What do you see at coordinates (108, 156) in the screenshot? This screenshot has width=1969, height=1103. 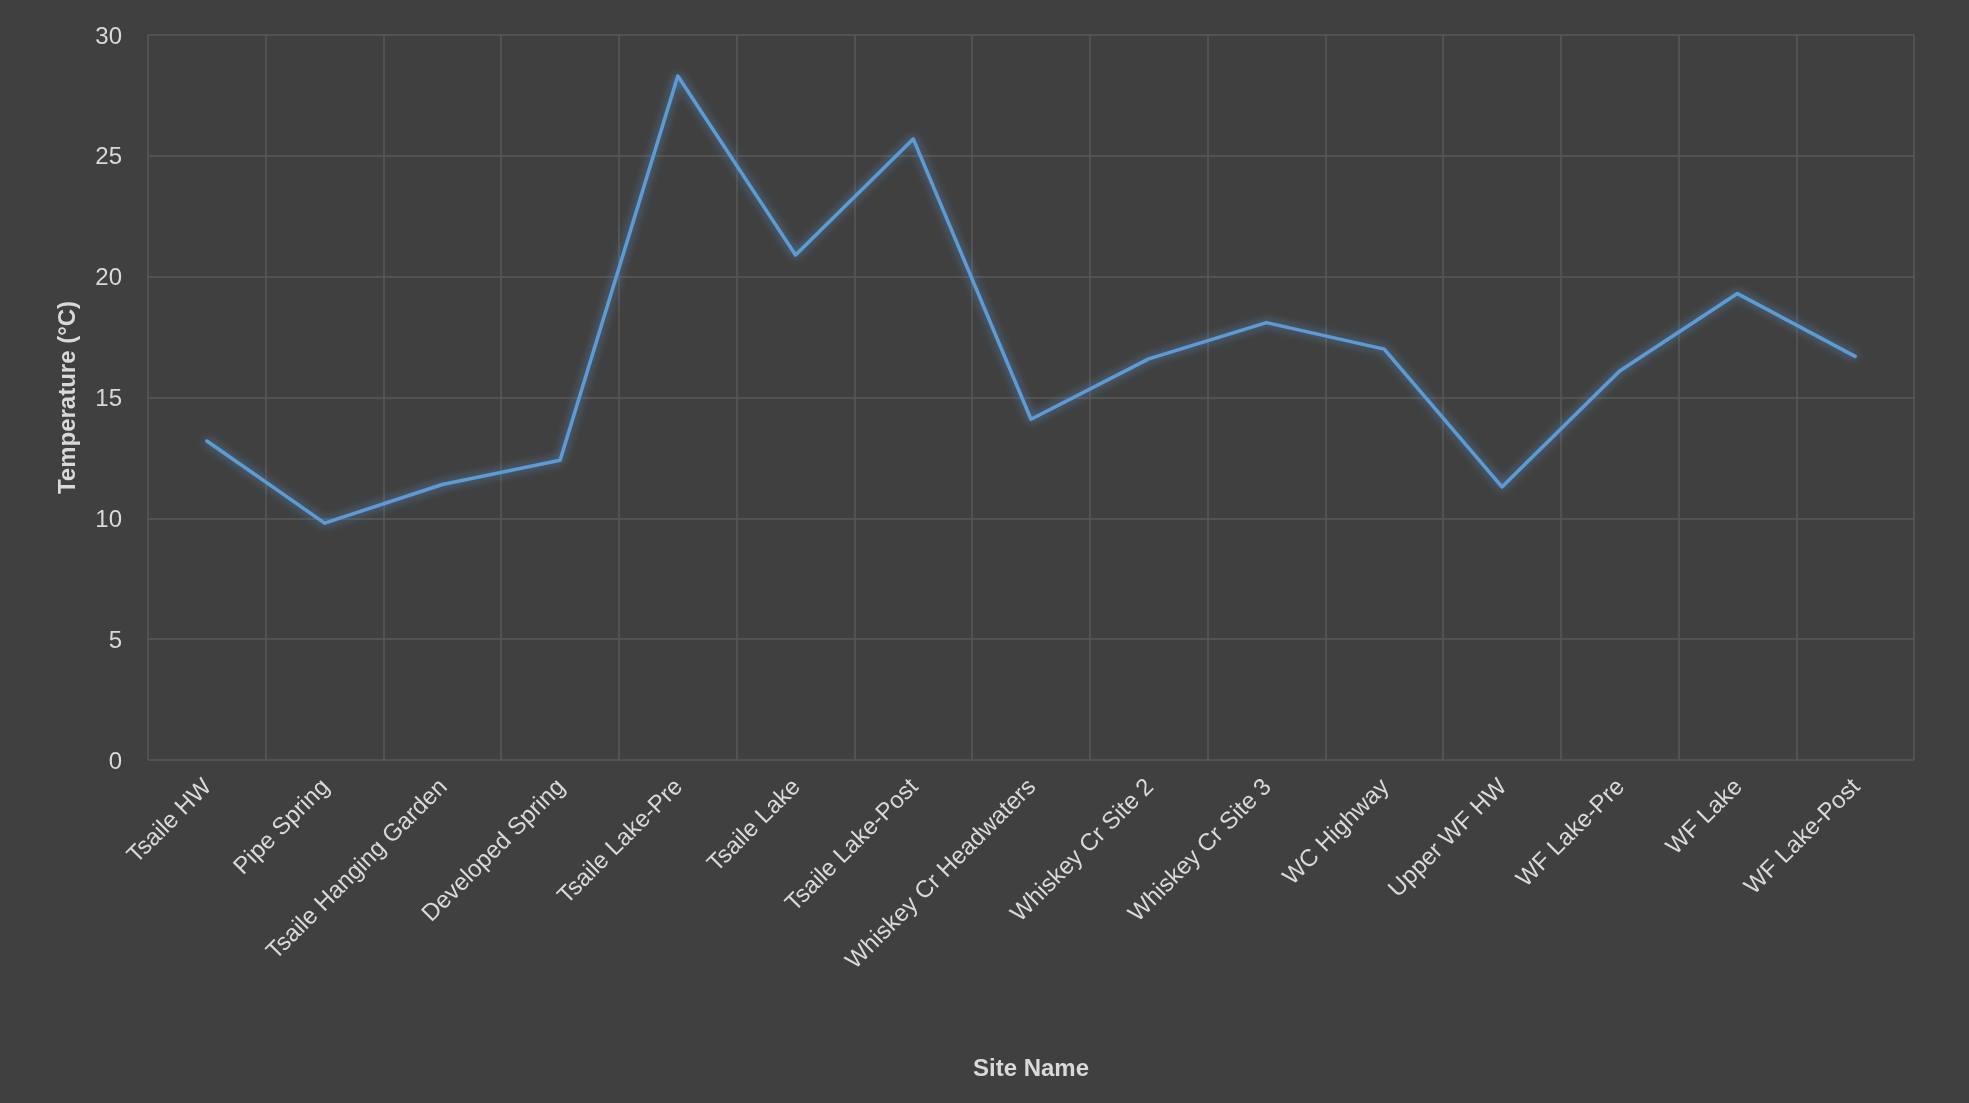 I see `y-tick-label: 25` at bounding box center [108, 156].